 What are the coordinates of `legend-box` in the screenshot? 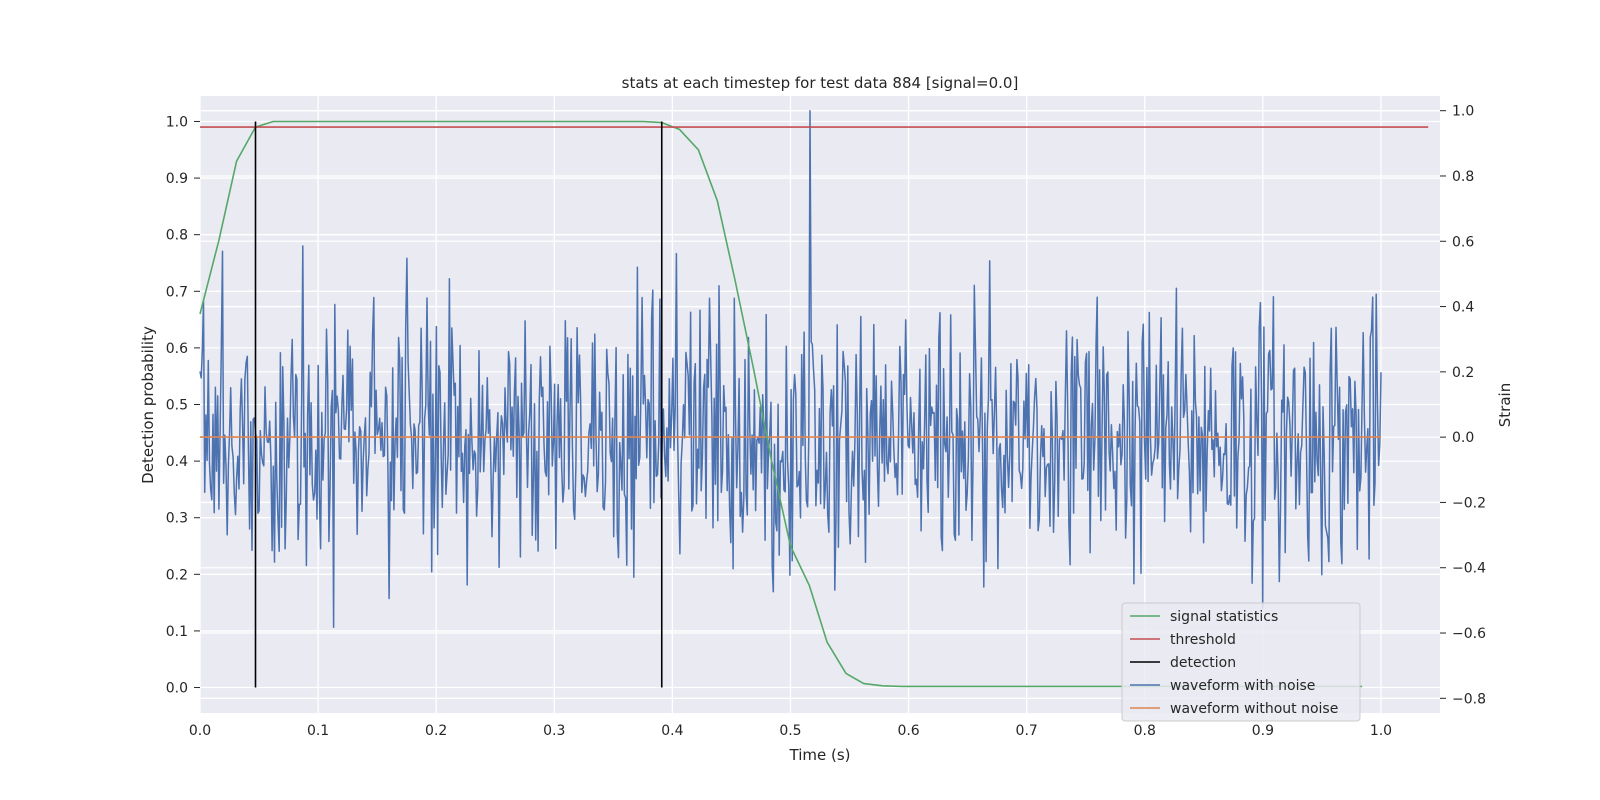 It's located at (1241, 662).